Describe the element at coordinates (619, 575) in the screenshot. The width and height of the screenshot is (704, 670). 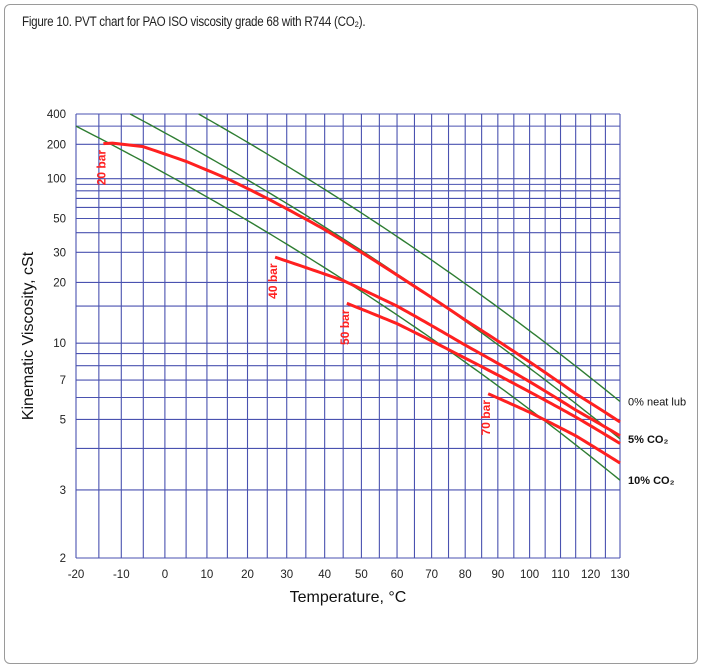
I see `x-tick-label: 130` at that location.